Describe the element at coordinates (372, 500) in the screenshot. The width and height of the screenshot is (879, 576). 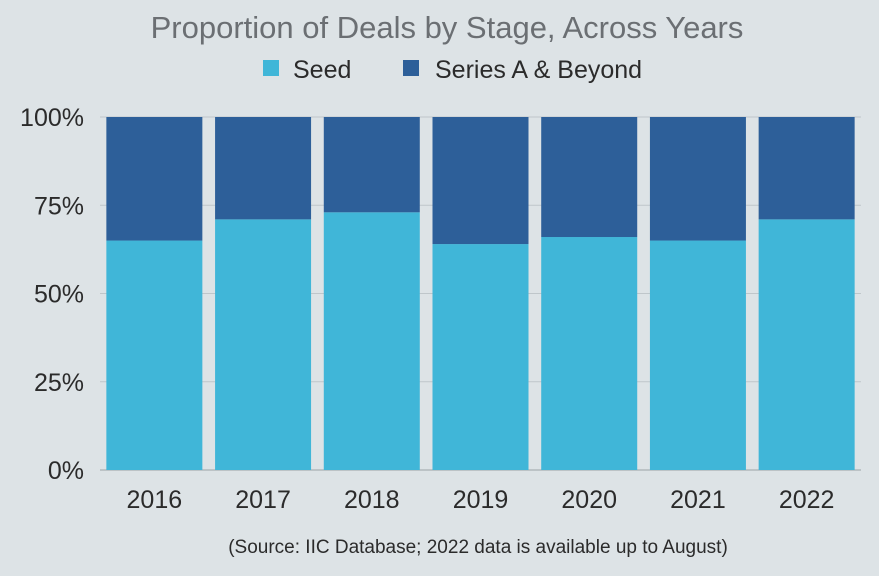
I see `x-tick-label: 2018` at that location.